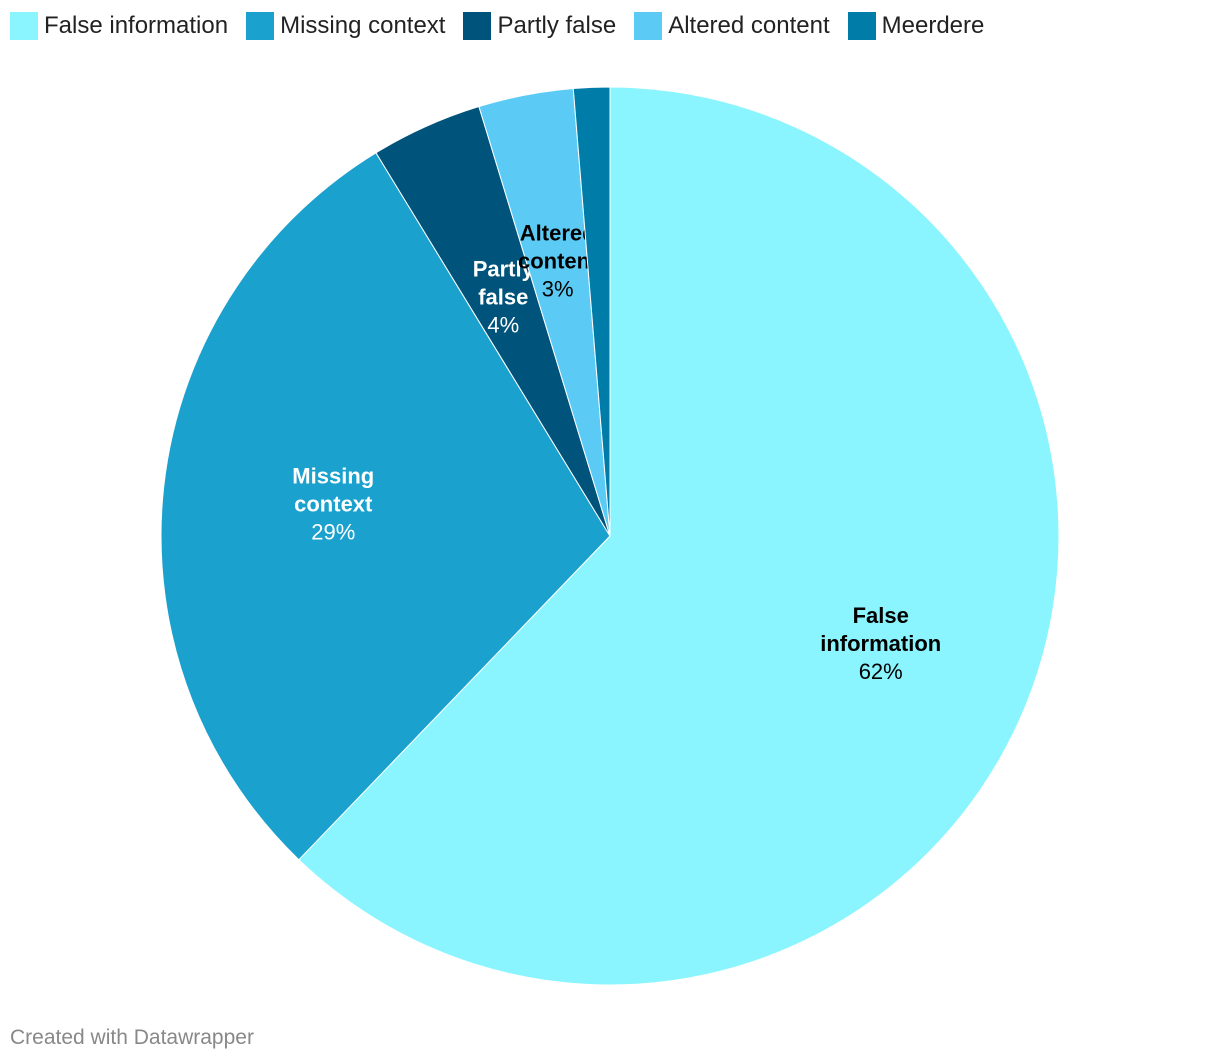 The width and height of the screenshot is (1220, 1062). Describe the element at coordinates (749, 25) in the screenshot. I see `legend-label: Altered content` at that location.